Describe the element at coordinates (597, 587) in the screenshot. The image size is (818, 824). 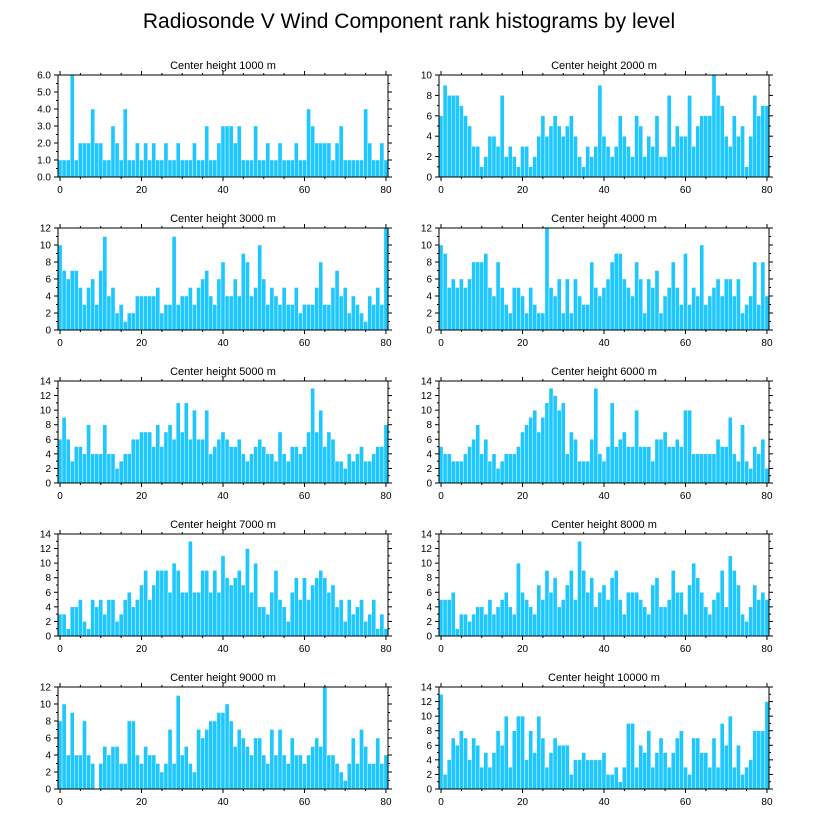
I see `histogram-panel-8: Center height 8000 m 0 2 4 6 8 10 12 14 0 20 40 60 80` at that location.